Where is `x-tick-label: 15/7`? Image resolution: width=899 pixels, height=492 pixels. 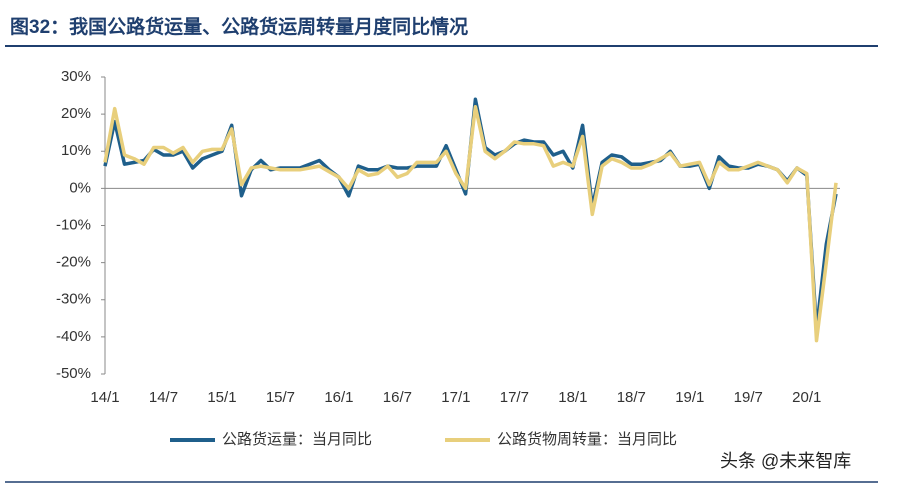 x-tick-label: 15/7 is located at coordinates (280, 397).